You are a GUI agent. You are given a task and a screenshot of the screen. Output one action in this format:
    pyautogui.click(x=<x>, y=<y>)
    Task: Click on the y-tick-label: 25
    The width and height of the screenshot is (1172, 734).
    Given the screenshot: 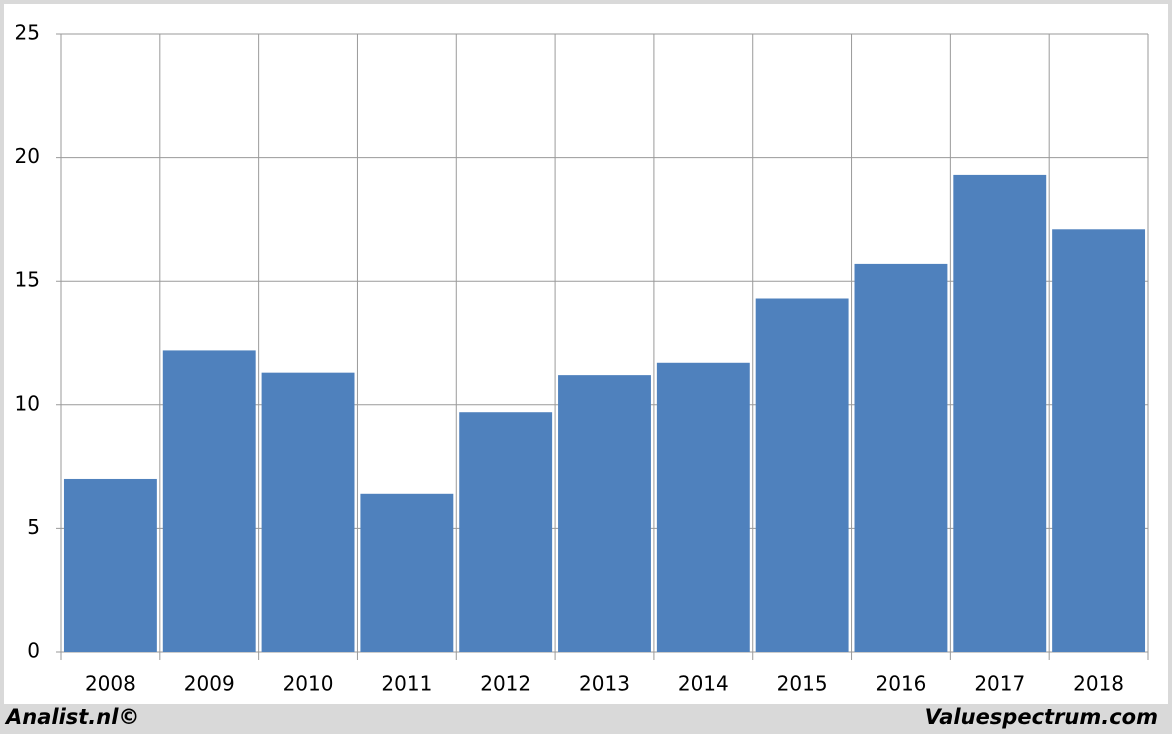 What is the action you would take?
    pyautogui.click(x=27, y=33)
    